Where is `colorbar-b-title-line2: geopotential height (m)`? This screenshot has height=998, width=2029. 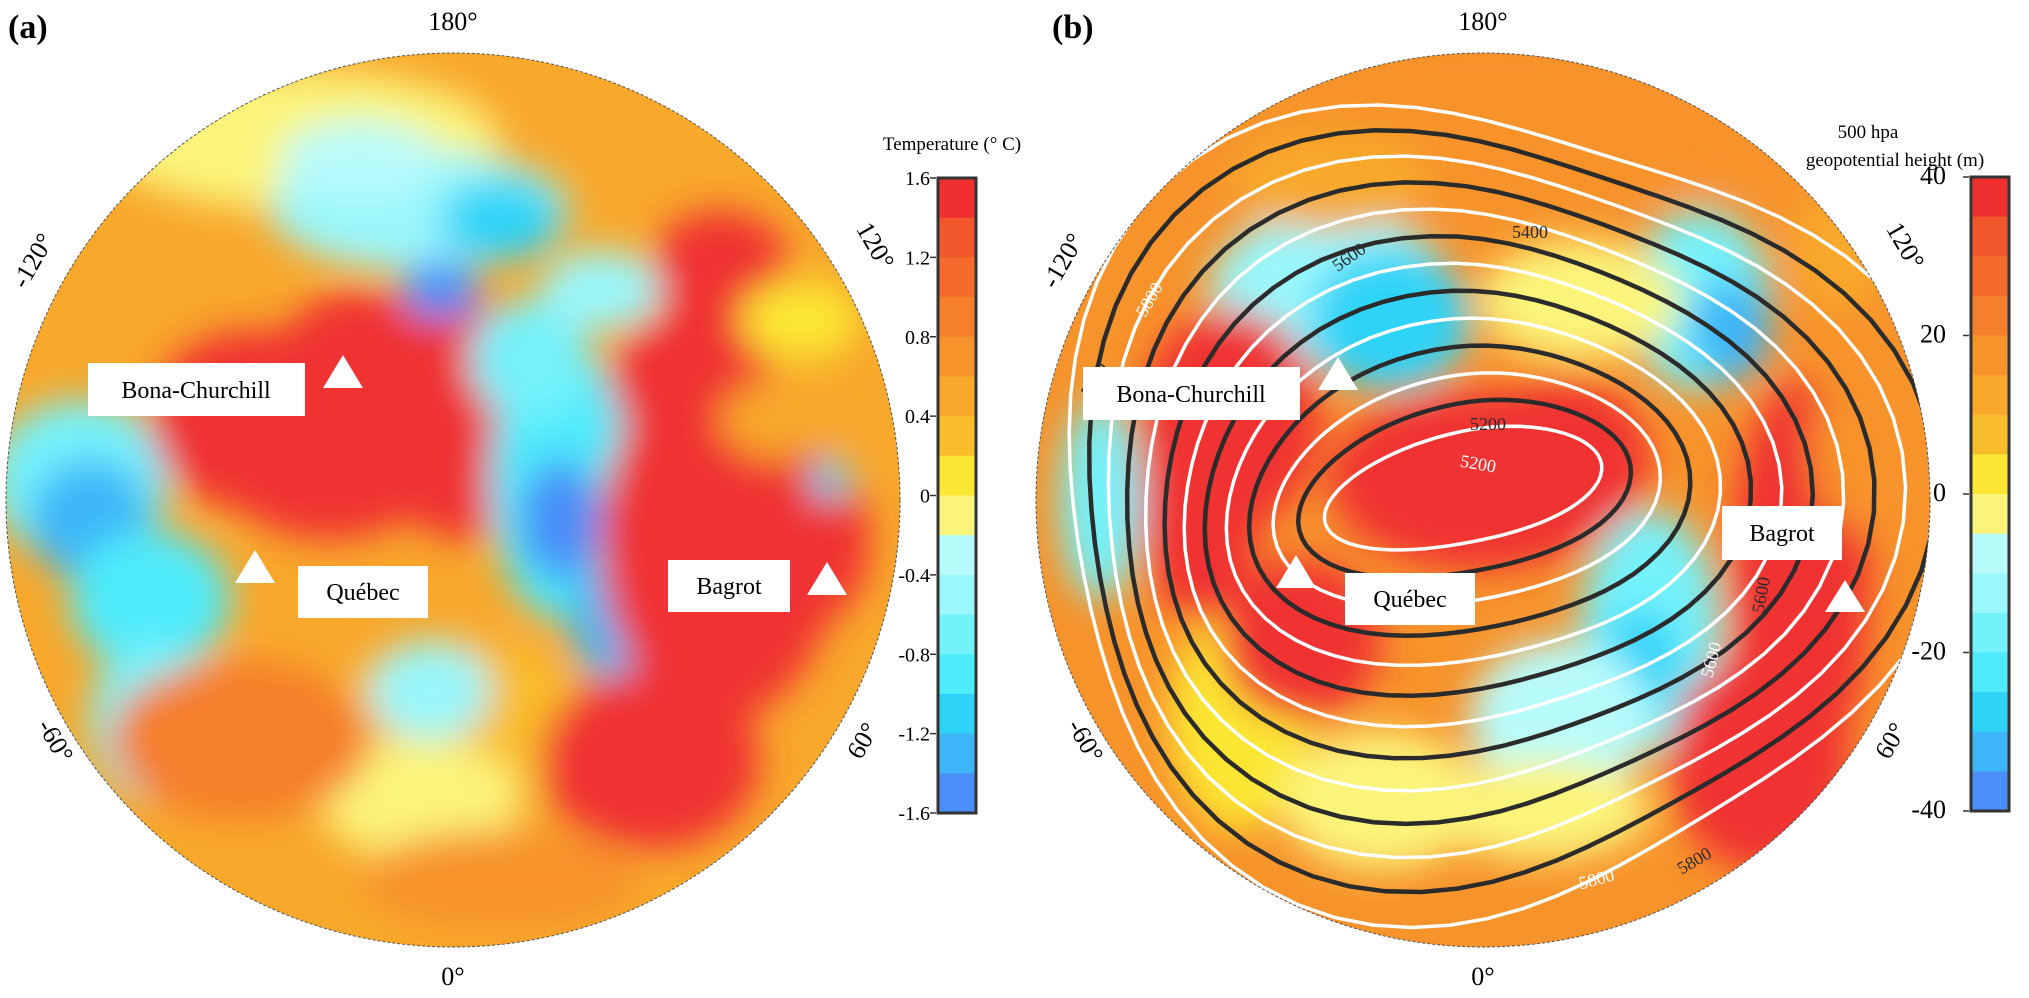
colorbar-b-title-line2: geopotential height (m) is located at coordinates (1895, 160).